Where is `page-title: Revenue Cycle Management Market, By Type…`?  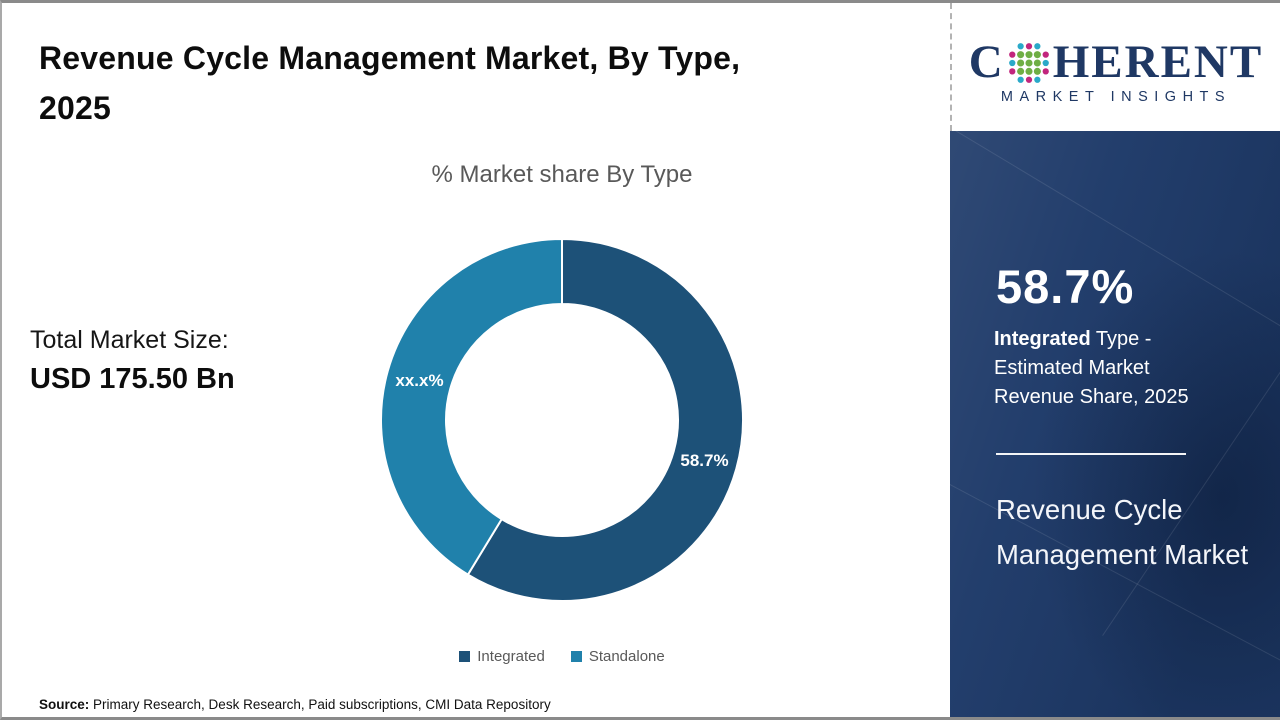 page-title: Revenue Cycle Management Market, By Type… is located at coordinates (469, 83).